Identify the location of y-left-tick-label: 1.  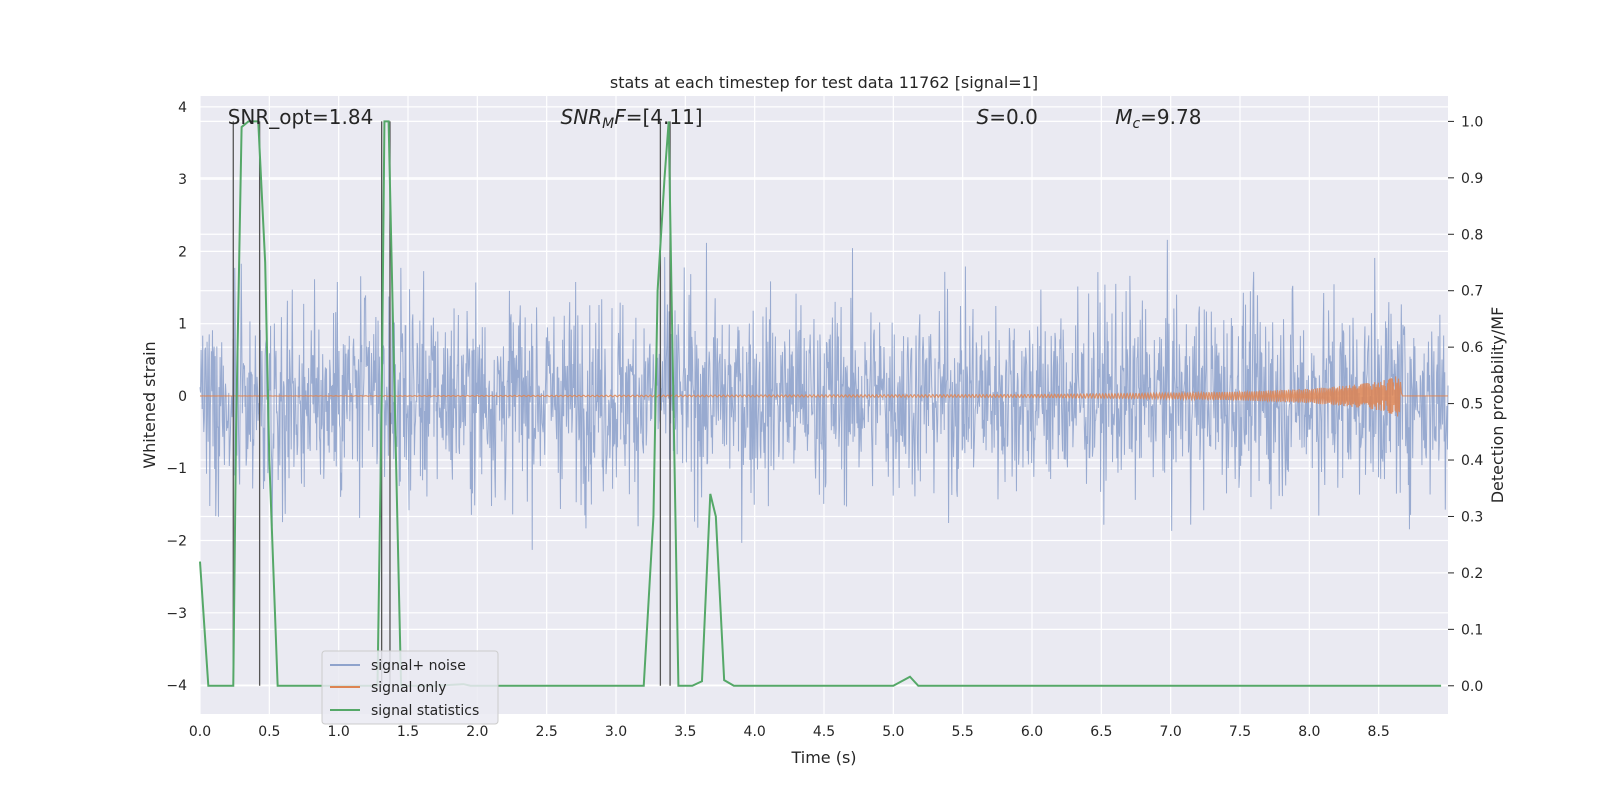
(182, 325).